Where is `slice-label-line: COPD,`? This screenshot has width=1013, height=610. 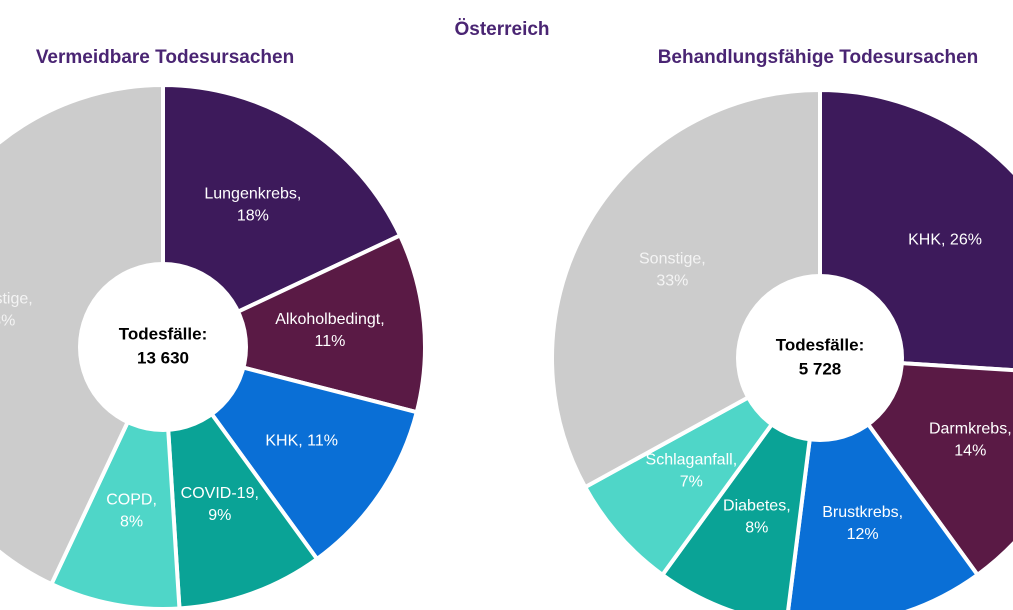 slice-label-line: COPD, is located at coordinates (131, 500).